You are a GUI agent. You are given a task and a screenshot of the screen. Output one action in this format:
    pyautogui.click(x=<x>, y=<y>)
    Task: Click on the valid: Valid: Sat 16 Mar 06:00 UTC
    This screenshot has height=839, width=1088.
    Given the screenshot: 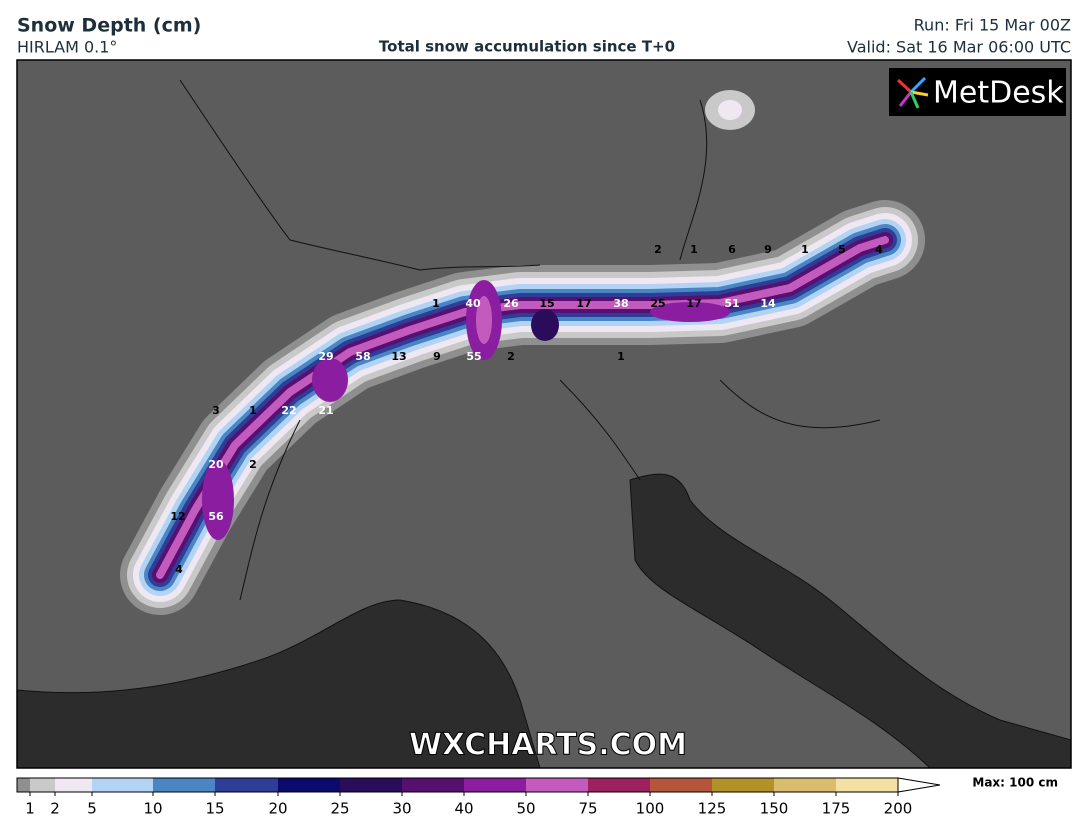 What is the action you would take?
    pyautogui.click(x=959, y=47)
    